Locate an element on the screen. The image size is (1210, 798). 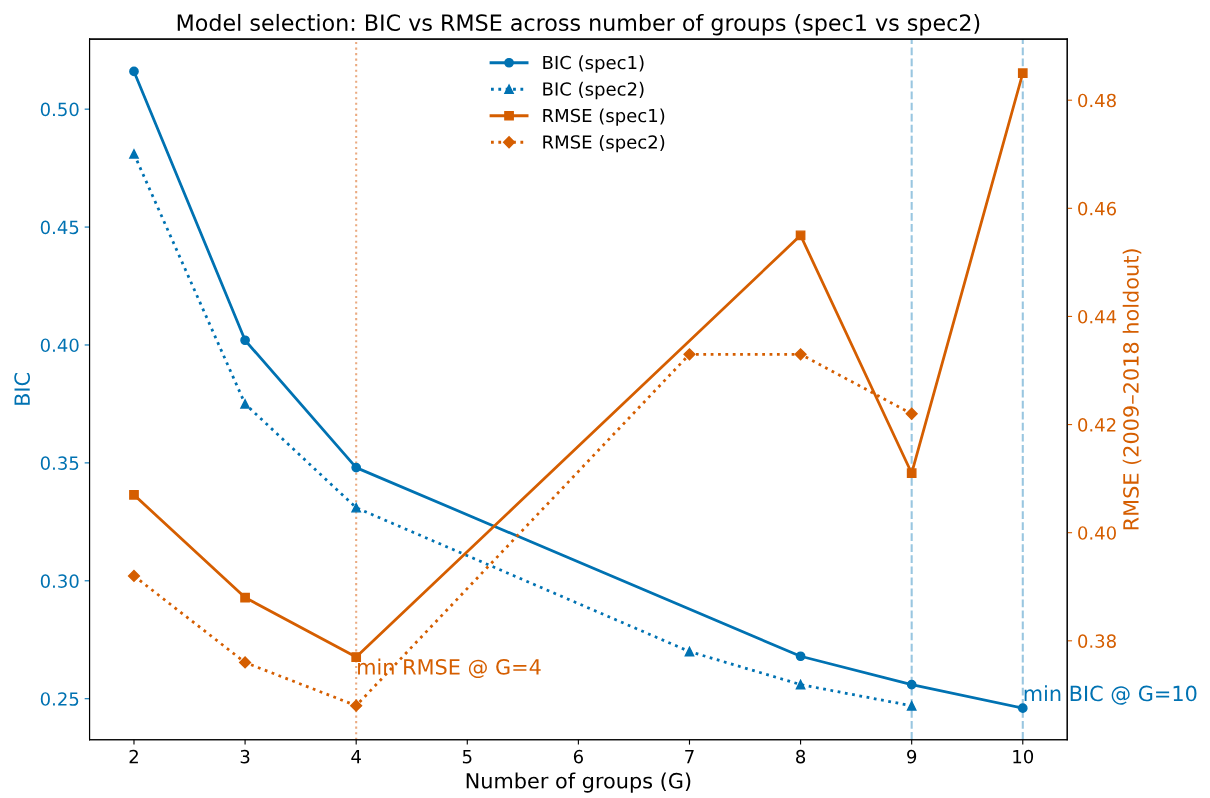
y-tick-label: 0.50 is located at coordinates (59, 109).